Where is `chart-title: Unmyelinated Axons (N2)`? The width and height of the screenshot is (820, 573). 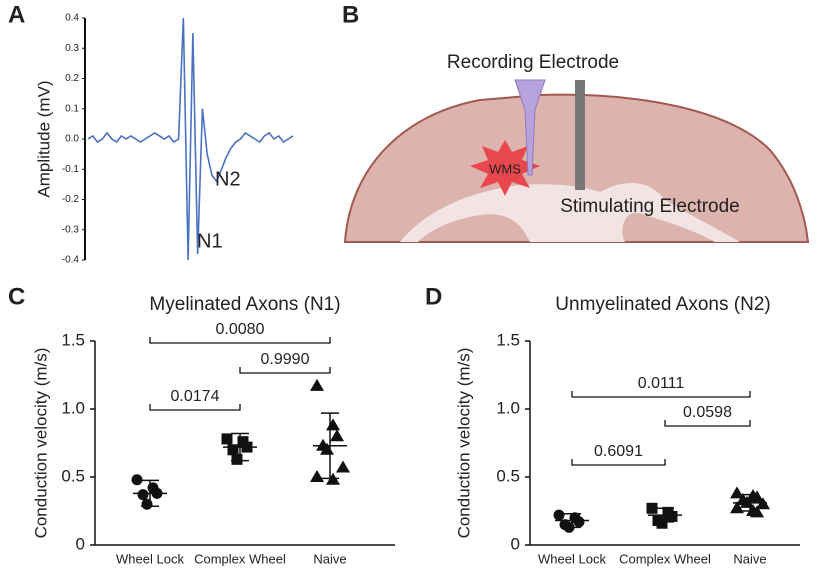
chart-title: Unmyelinated Axons (N2) is located at coordinates (662, 304).